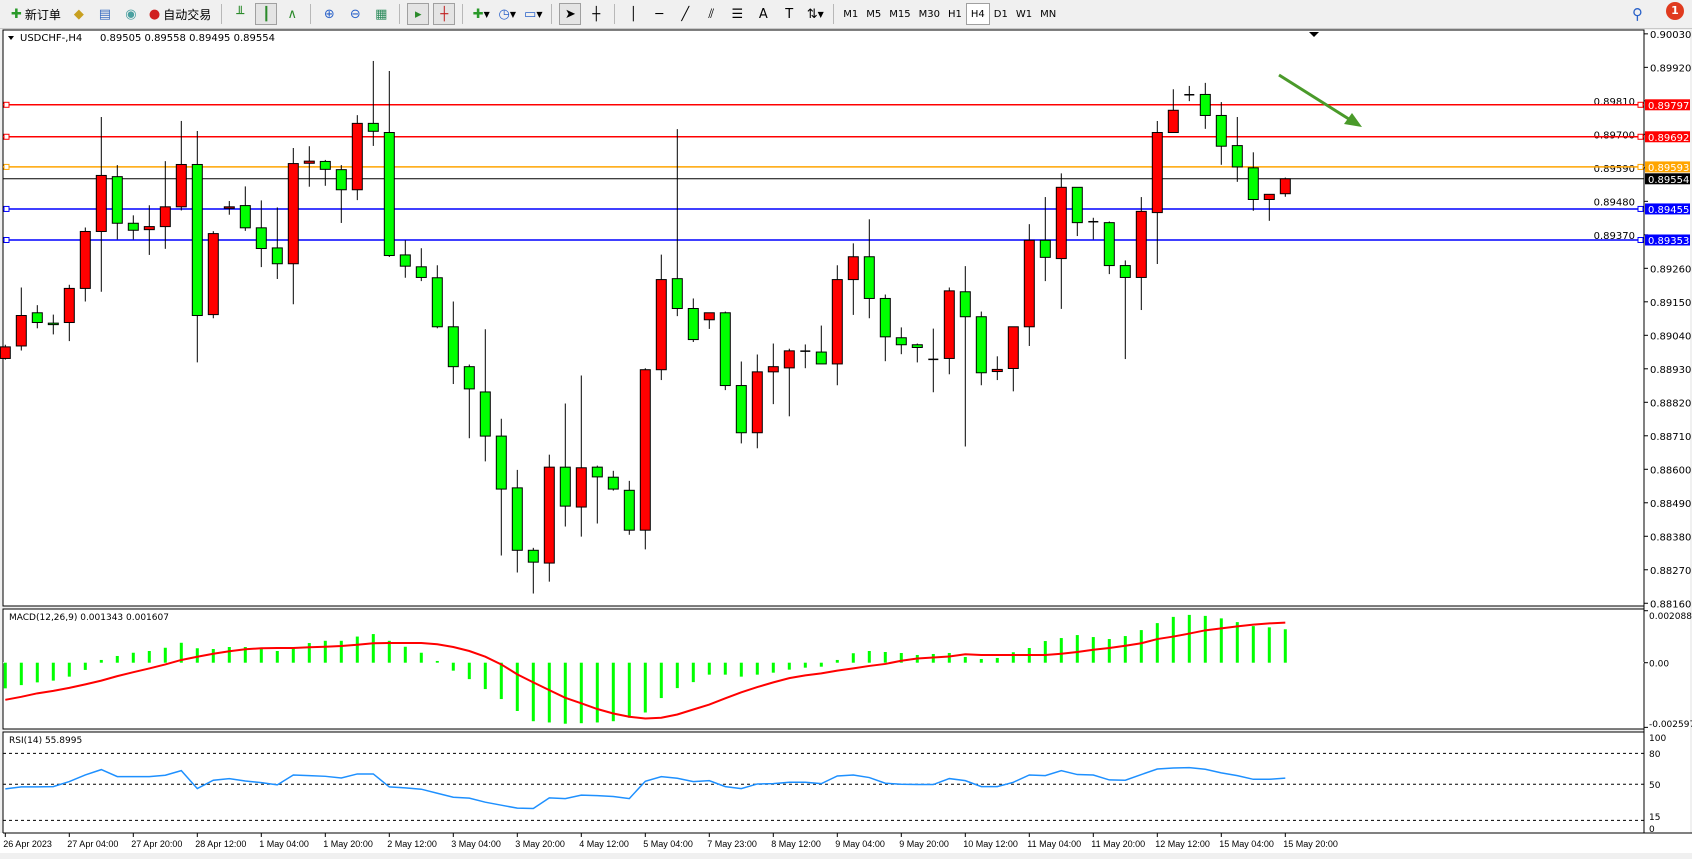 The image size is (1692, 859). Describe the element at coordinates (711, 14) in the screenshot. I see `equidistant-channel-button: ⫽` at that location.